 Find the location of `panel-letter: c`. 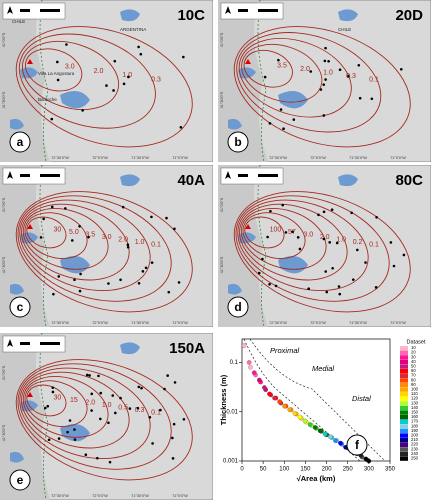

panel-letter: c is located at coordinates (20, 307).